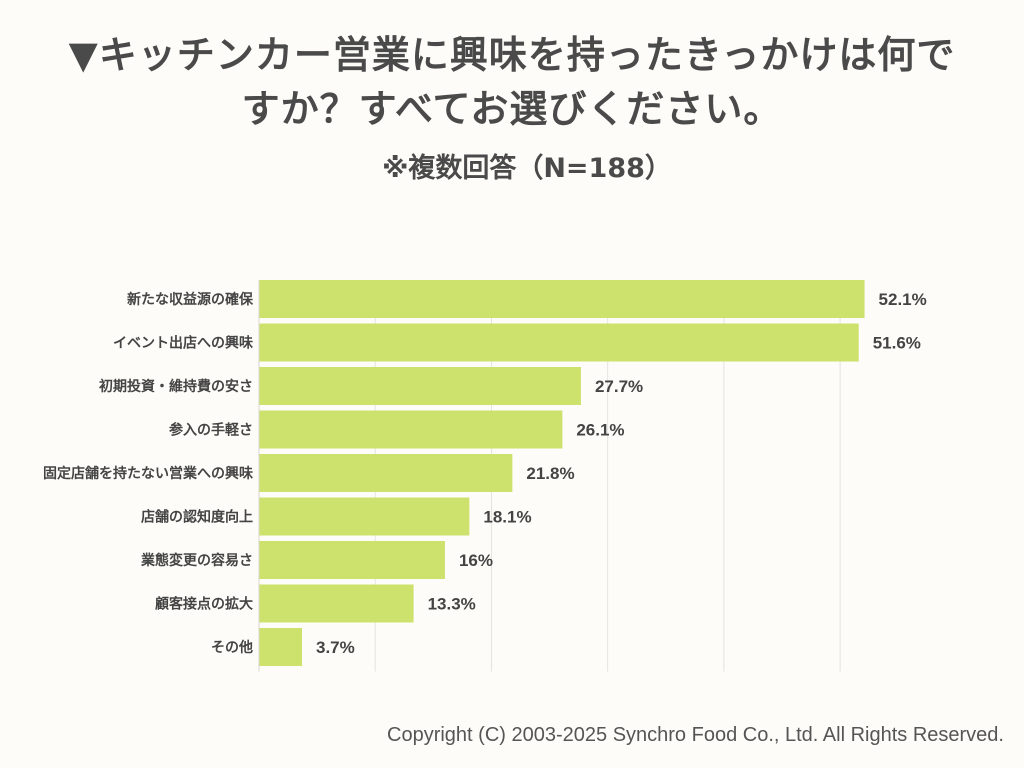 Image resolution: width=1024 pixels, height=768 pixels. What do you see at coordinates (600, 430) in the screenshot?
I see `value-label: 26.1%` at bounding box center [600, 430].